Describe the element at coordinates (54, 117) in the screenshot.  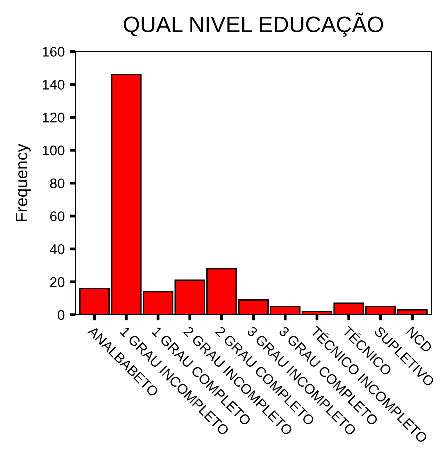
I see `y-tick-label: 120` at that location.